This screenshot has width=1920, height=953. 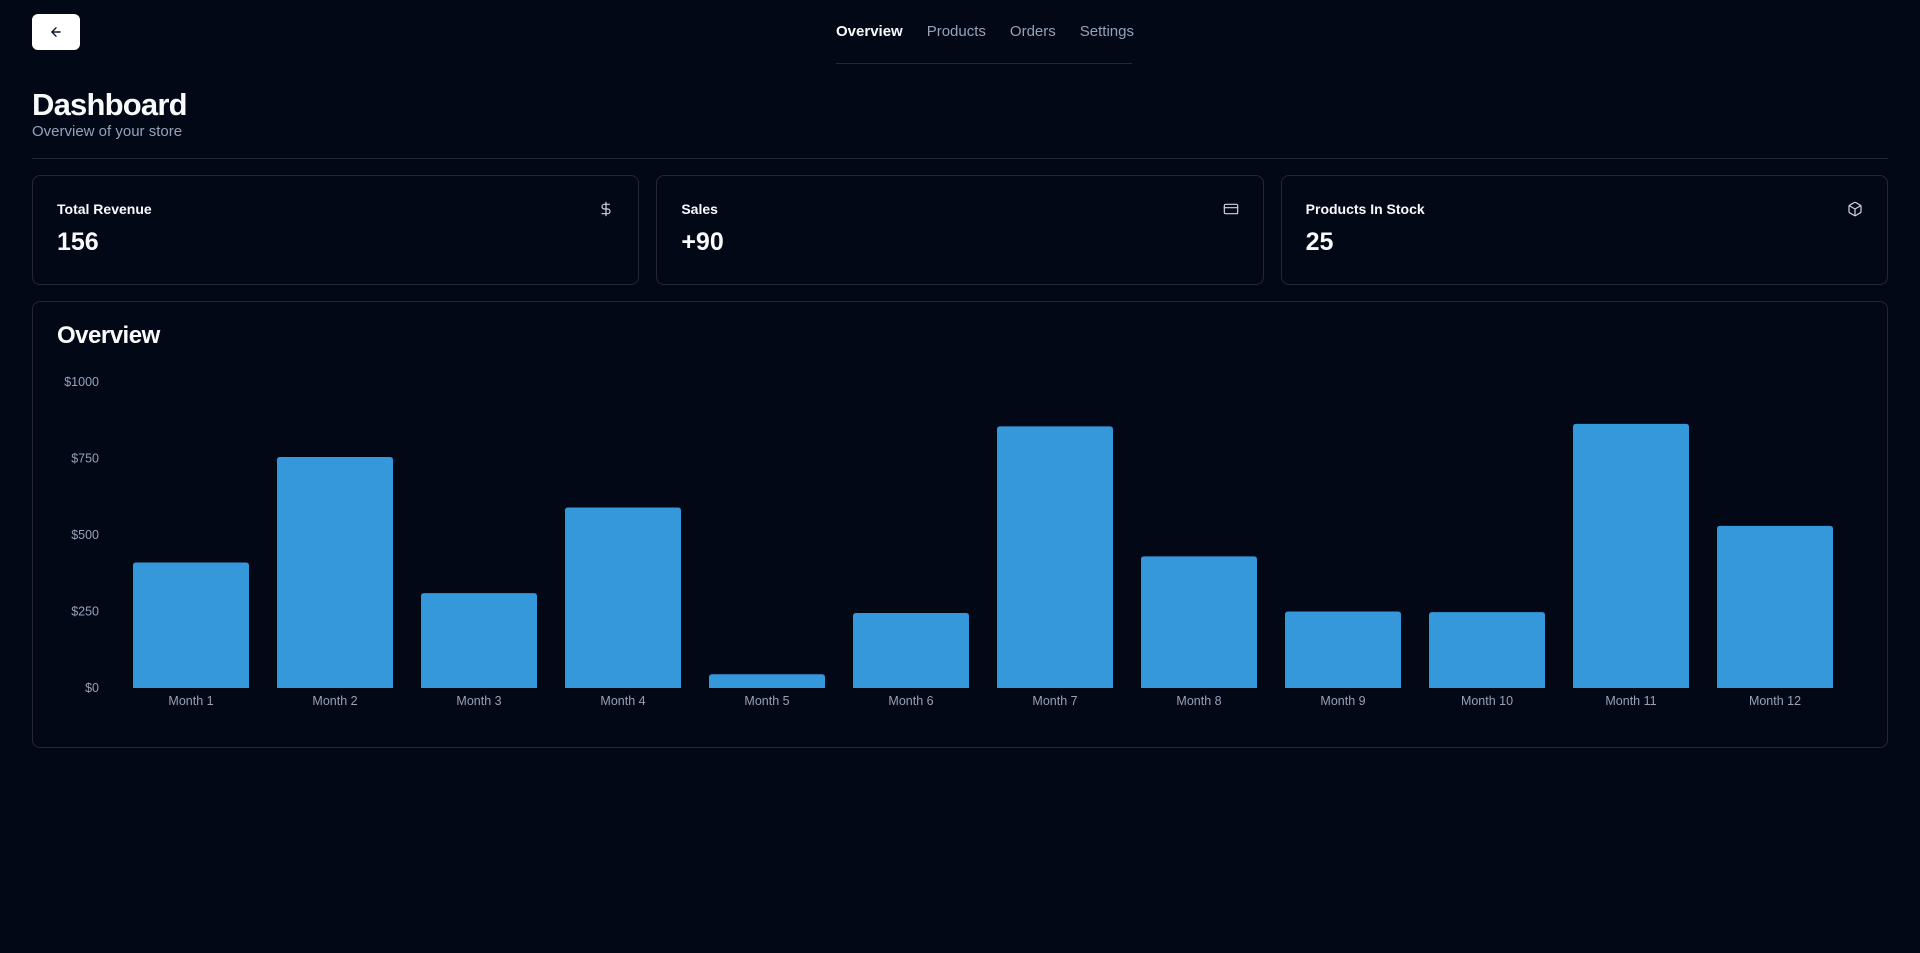 What do you see at coordinates (1198, 701) in the screenshot?
I see `x-tick-label: Month 8` at bounding box center [1198, 701].